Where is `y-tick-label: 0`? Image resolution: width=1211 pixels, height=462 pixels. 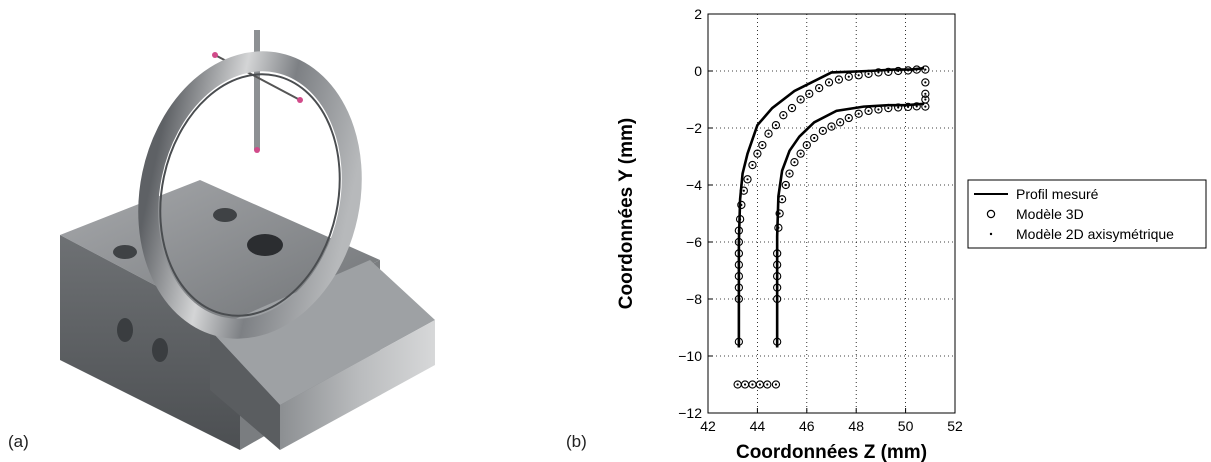 y-tick-label: 0 is located at coordinates (698, 71).